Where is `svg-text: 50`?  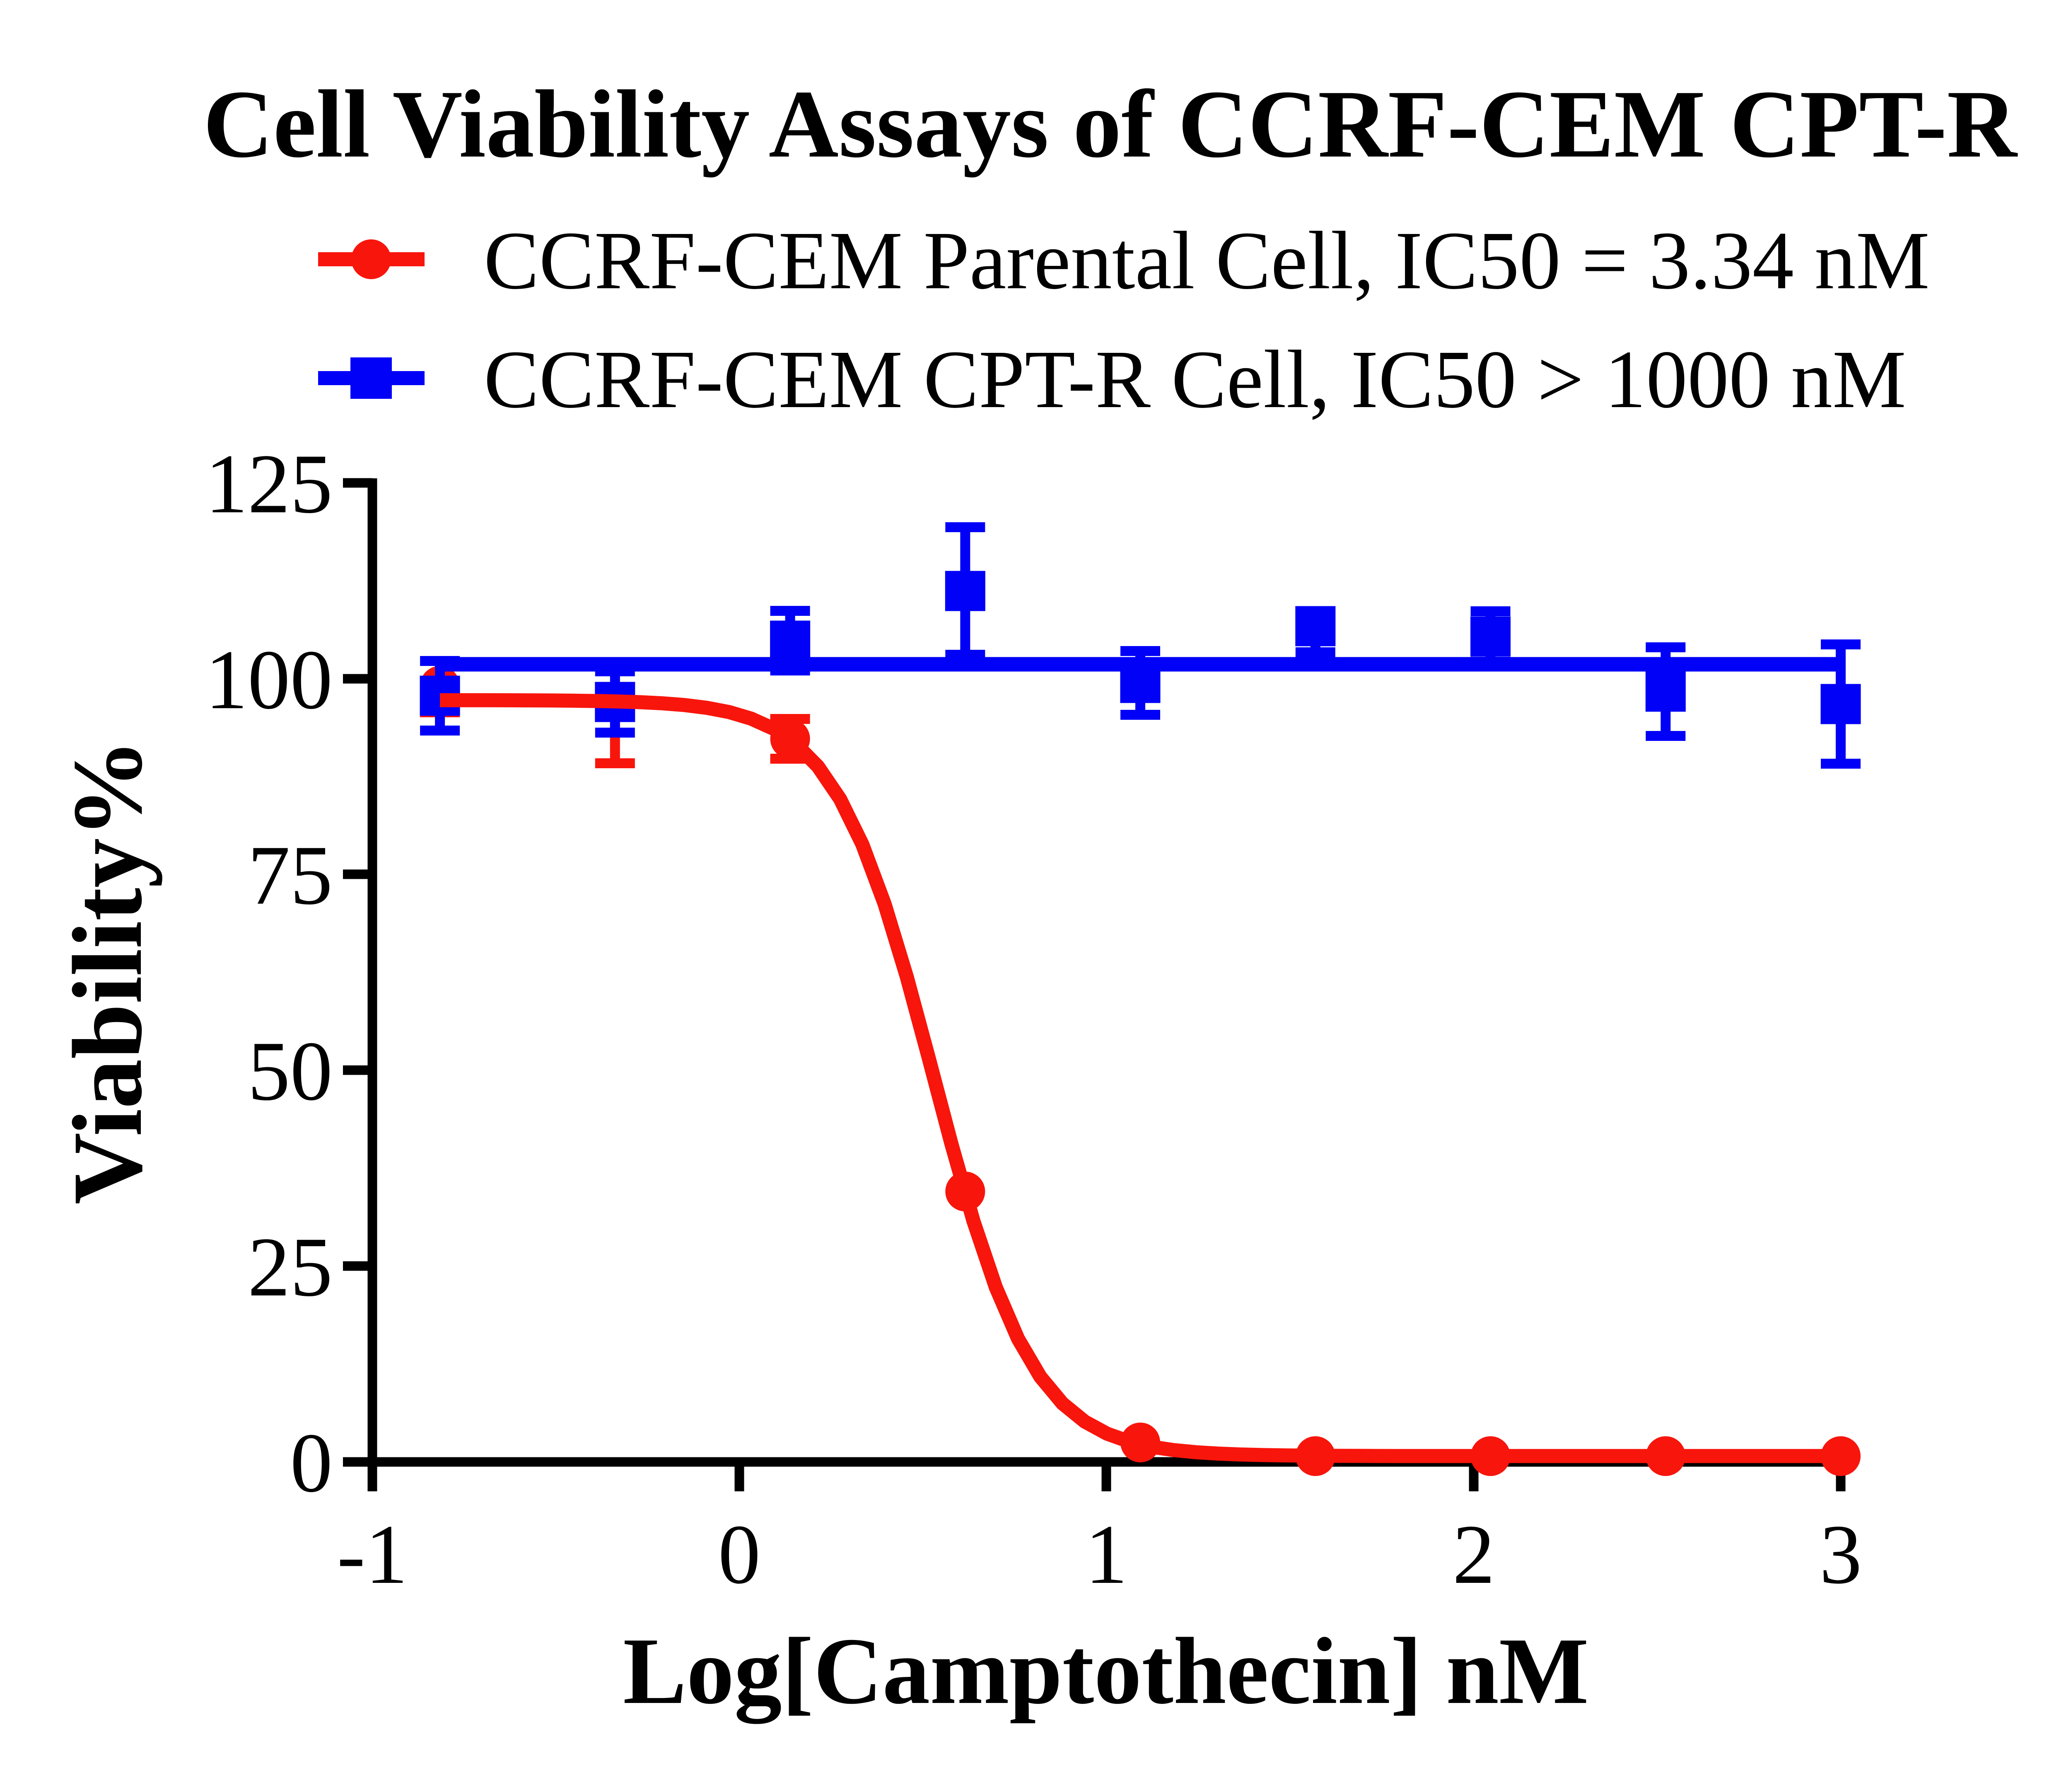 svg-text: 50 is located at coordinates (291, 1071).